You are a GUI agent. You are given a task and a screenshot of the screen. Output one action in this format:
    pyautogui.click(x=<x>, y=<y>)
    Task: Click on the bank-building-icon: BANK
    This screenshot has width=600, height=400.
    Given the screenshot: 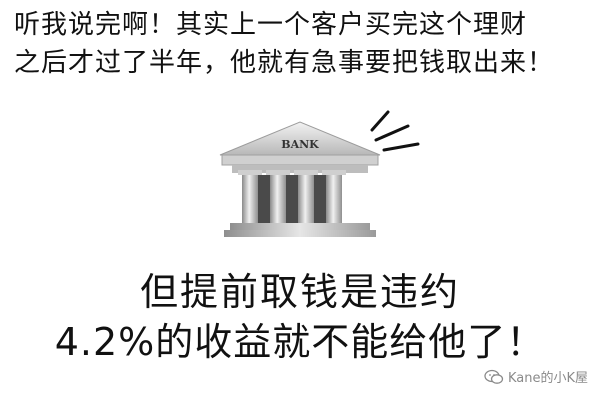 What is the action you would take?
    pyautogui.click(x=319, y=173)
    